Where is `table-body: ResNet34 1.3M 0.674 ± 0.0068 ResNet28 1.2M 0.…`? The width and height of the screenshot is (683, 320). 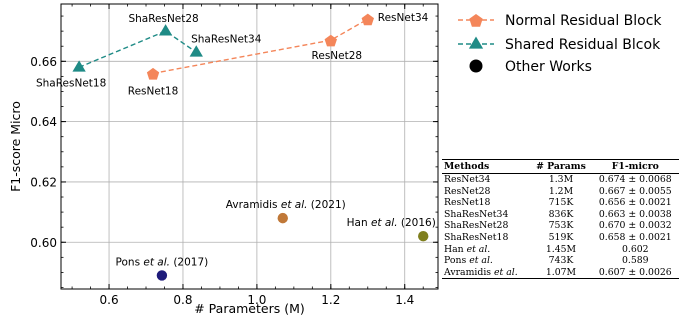
table-body: ResNet34 1.3M 0.674 ± 0.0068 ResNet28 1.2M 0.… is located at coordinates (560, 227).